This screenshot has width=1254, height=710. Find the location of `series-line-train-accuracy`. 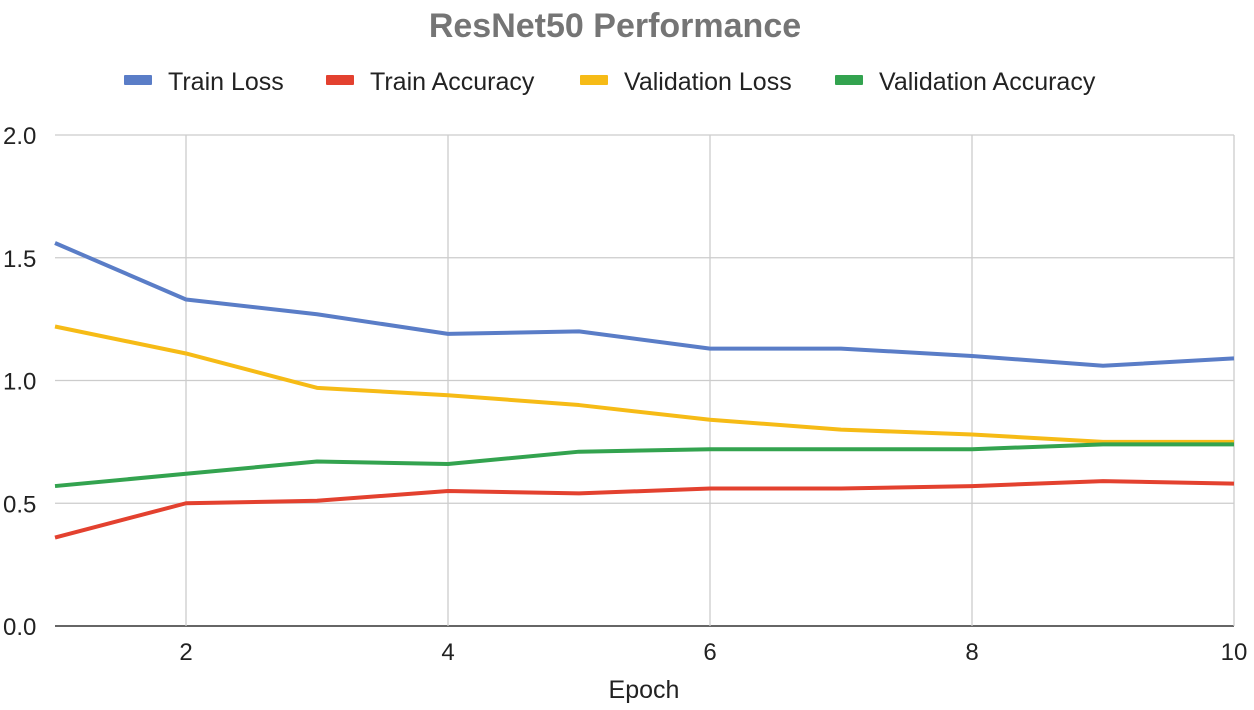

series-line-train-accuracy is located at coordinates (644, 509).